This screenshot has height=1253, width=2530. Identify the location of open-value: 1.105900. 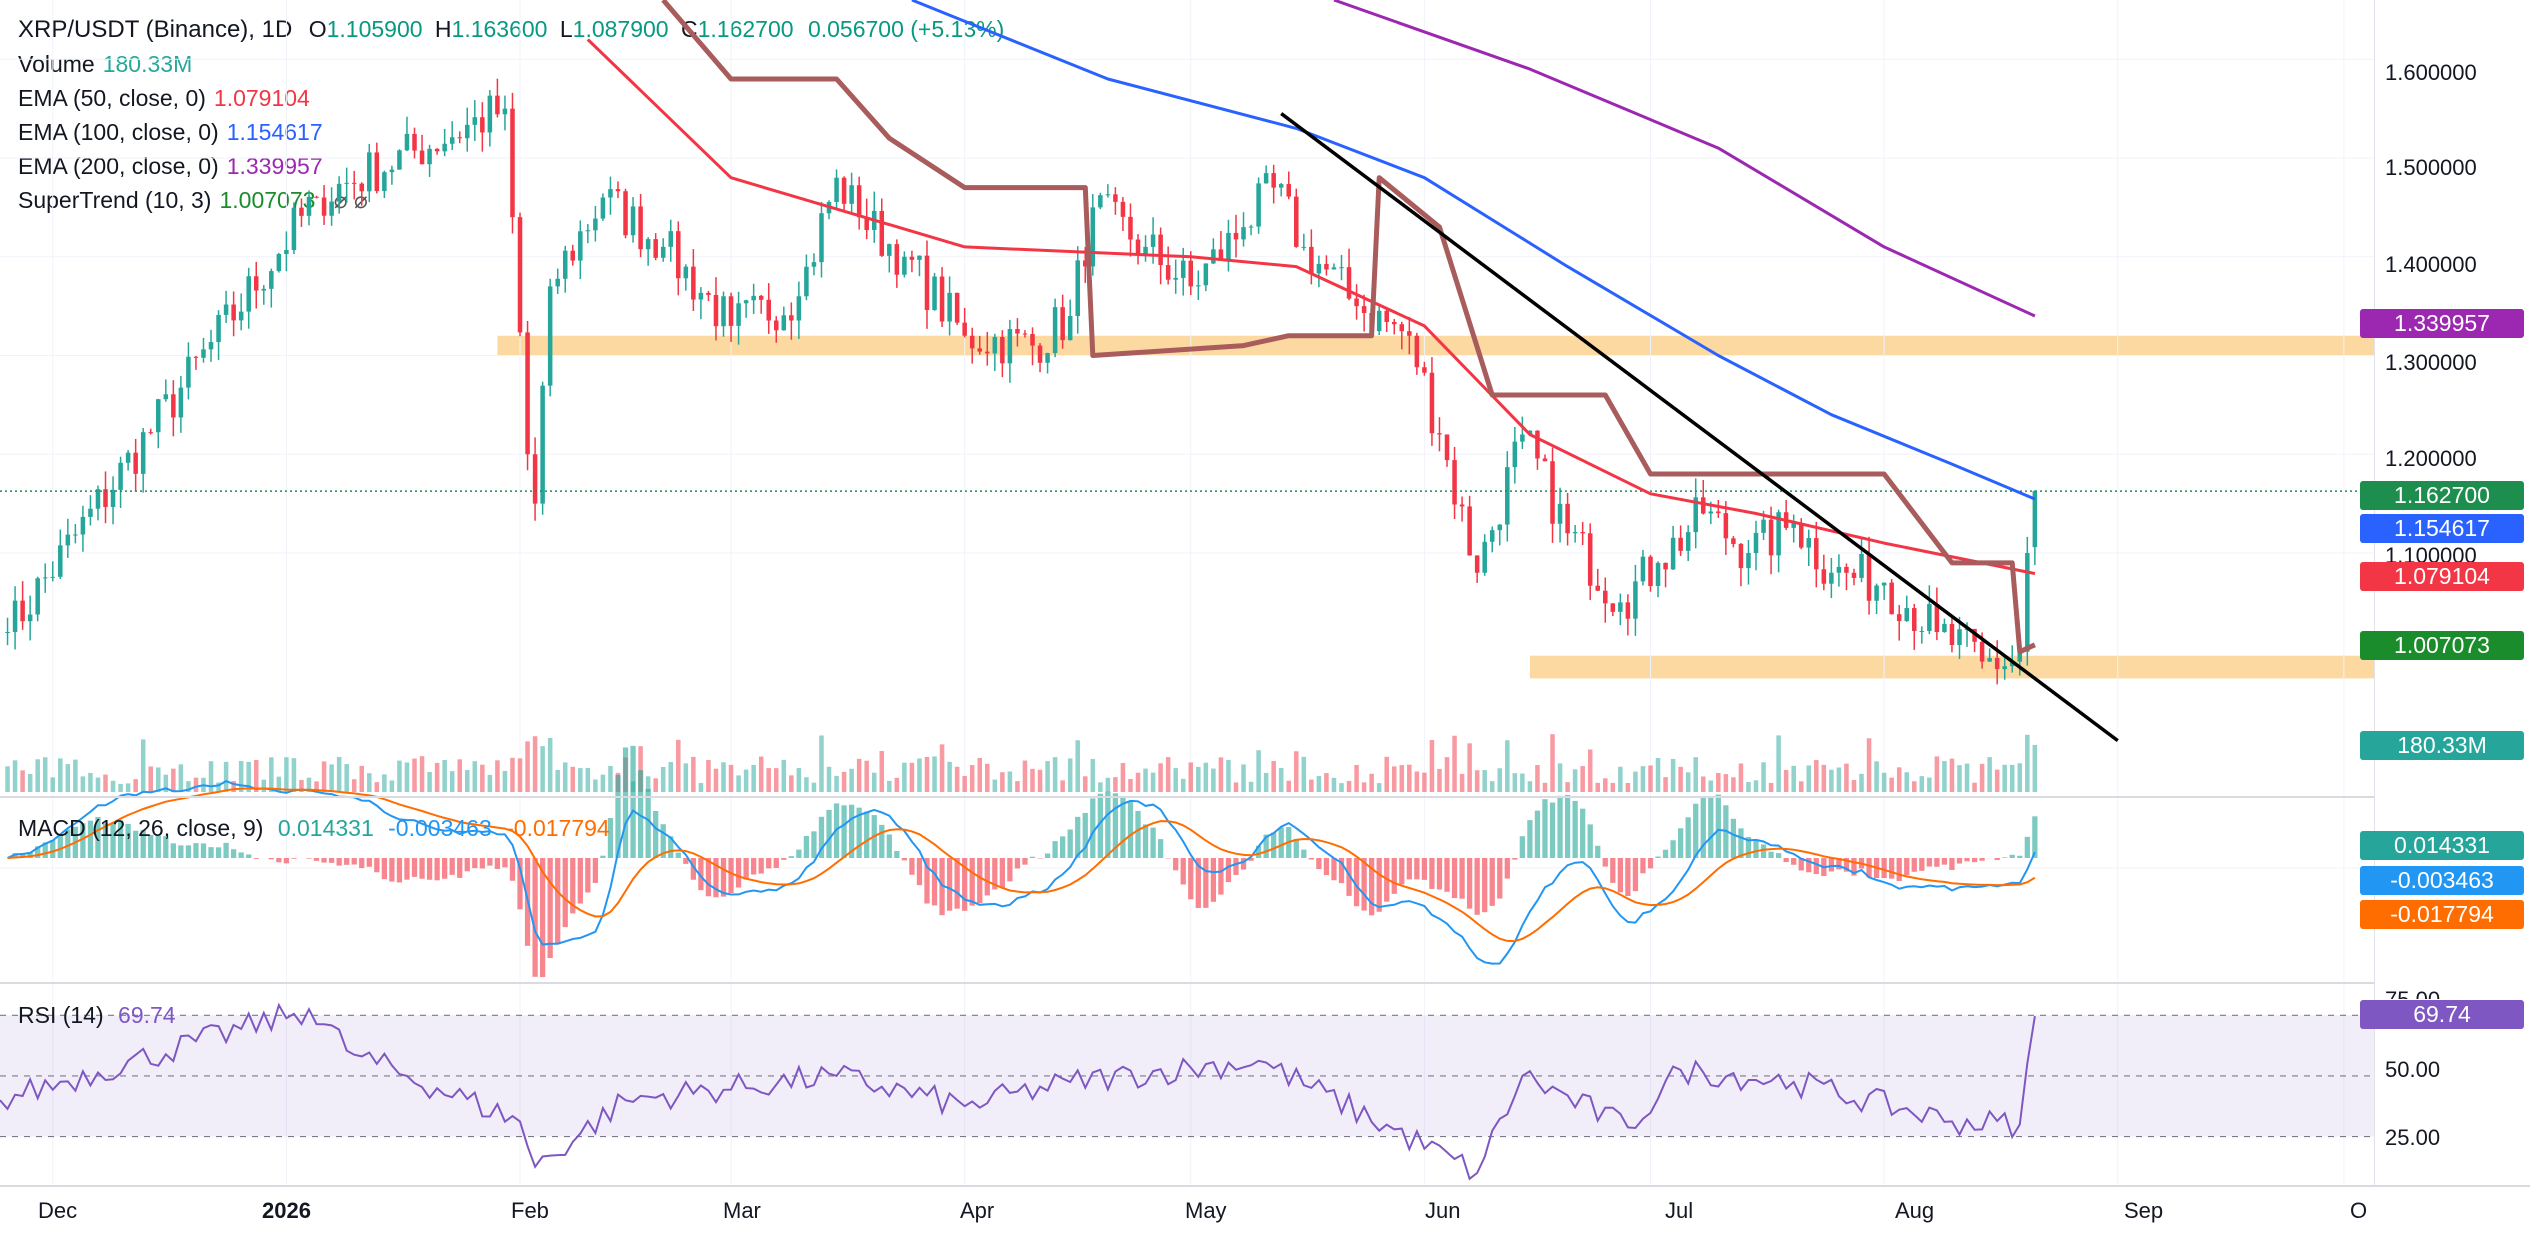
(374, 29).